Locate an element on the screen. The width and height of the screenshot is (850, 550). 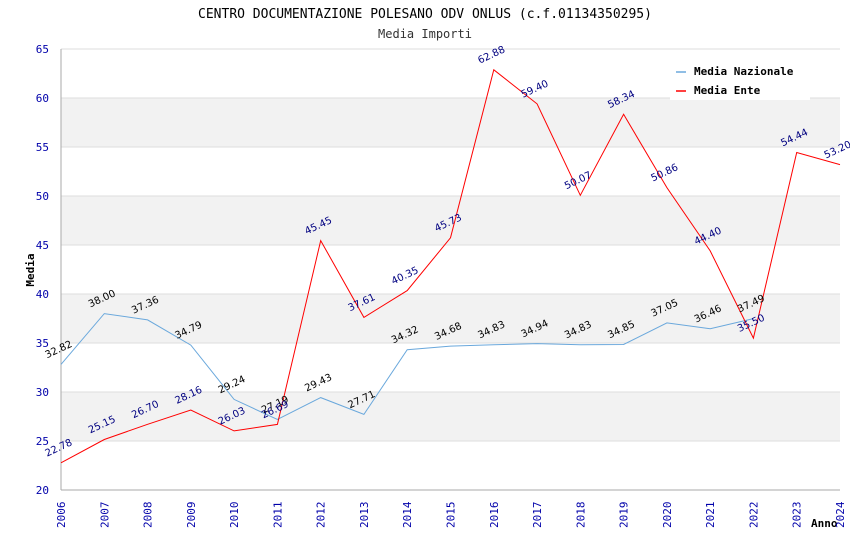
y-tick-label: 50 is located at coordinates (42, 196).